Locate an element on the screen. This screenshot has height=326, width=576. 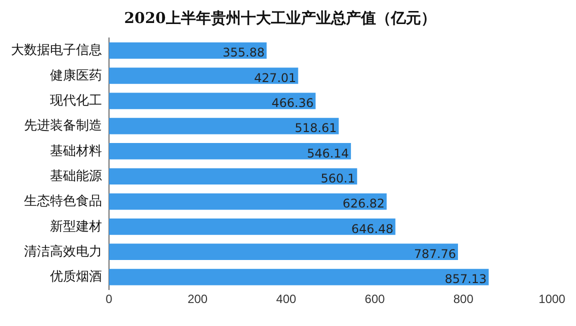
data-label: 857.13 is located at coordinates (465, 279).